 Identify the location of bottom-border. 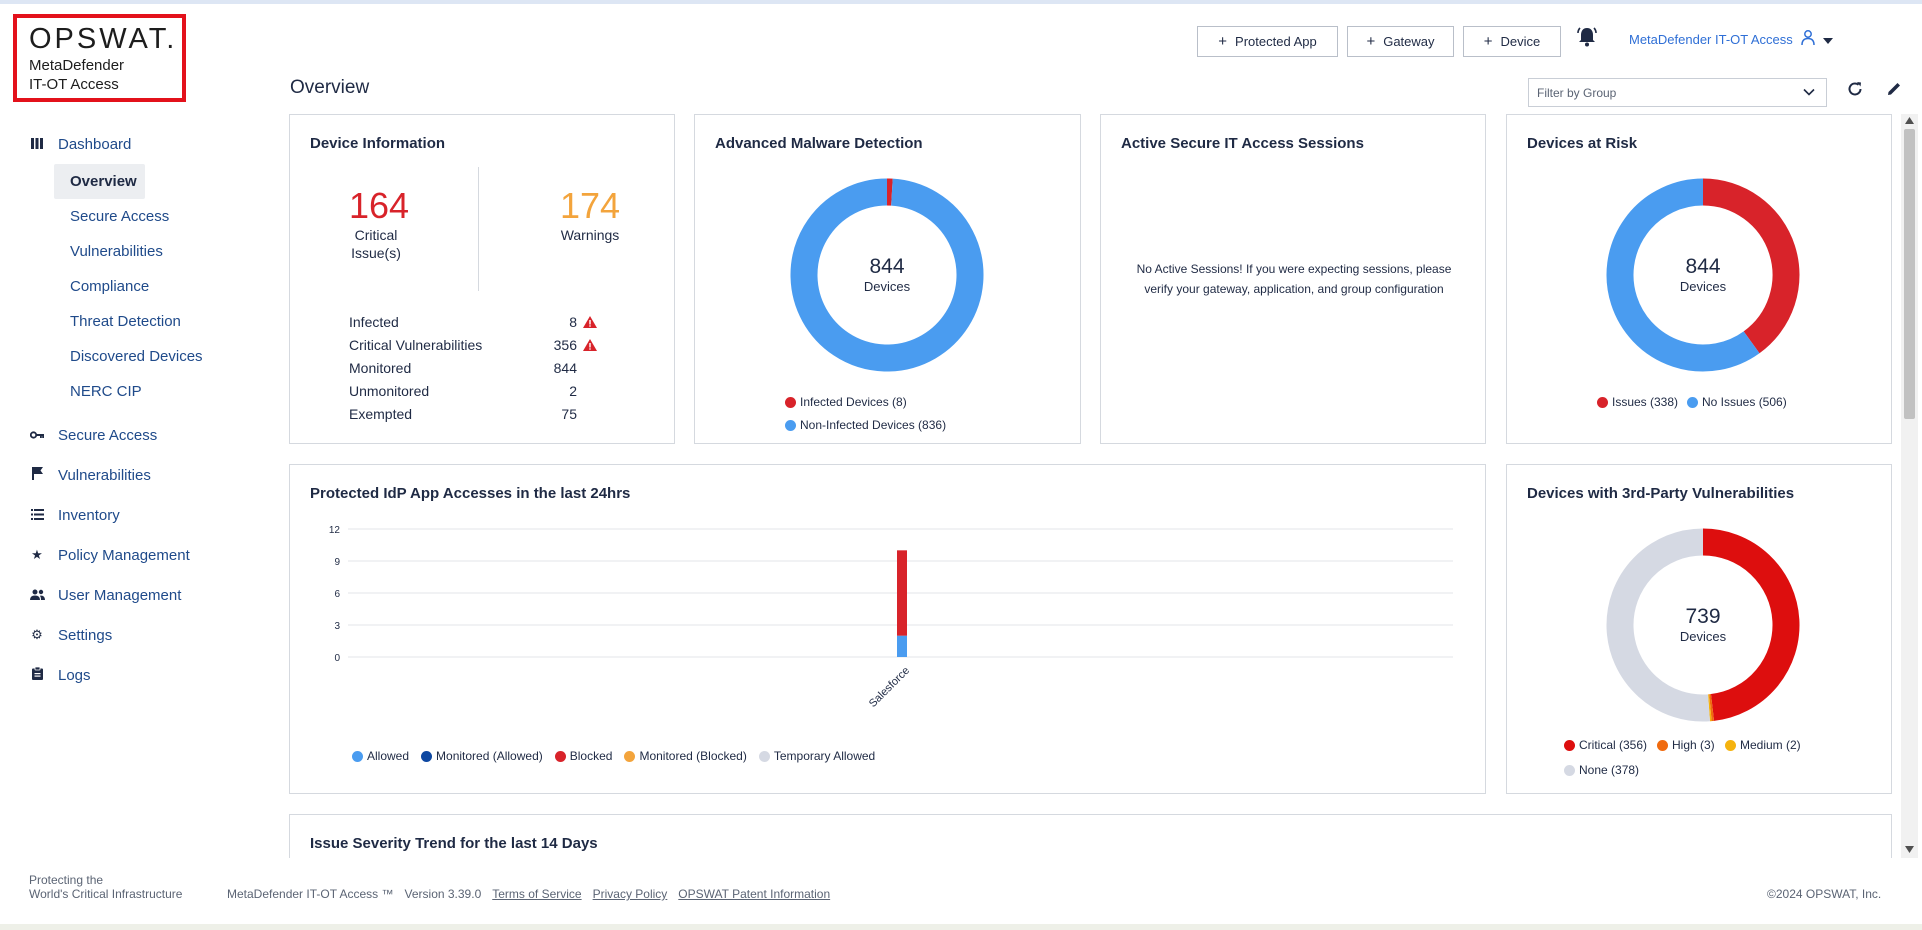
(961, 927).